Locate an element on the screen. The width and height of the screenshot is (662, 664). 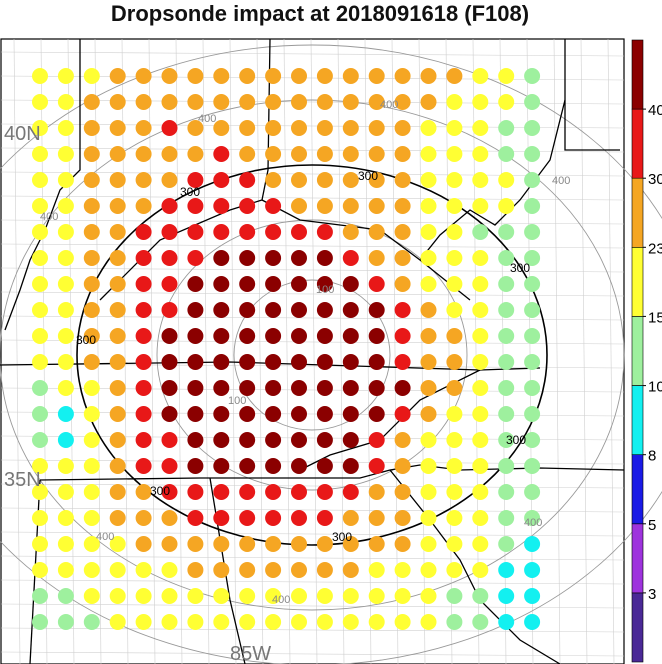
lat-label-40n: 40N is located at coordinates (22, 134).